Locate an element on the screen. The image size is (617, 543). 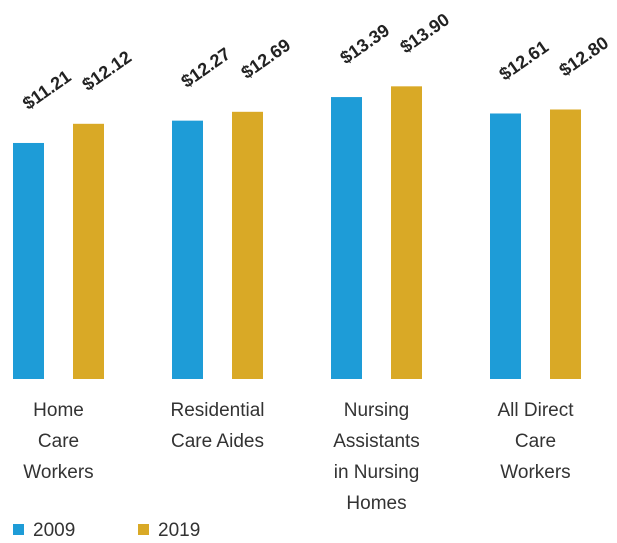
x-tick-label: Residential Care Aides is located at coordinates (217, 426).